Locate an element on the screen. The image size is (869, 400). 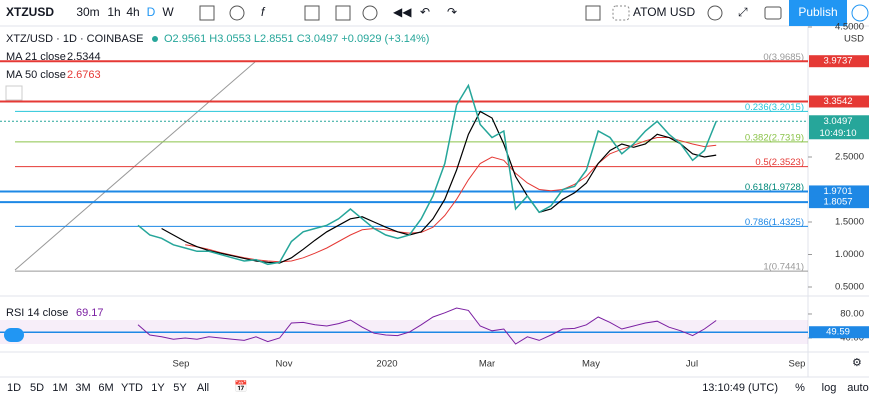
fx-icon: f is located at coordinates (263, 12).